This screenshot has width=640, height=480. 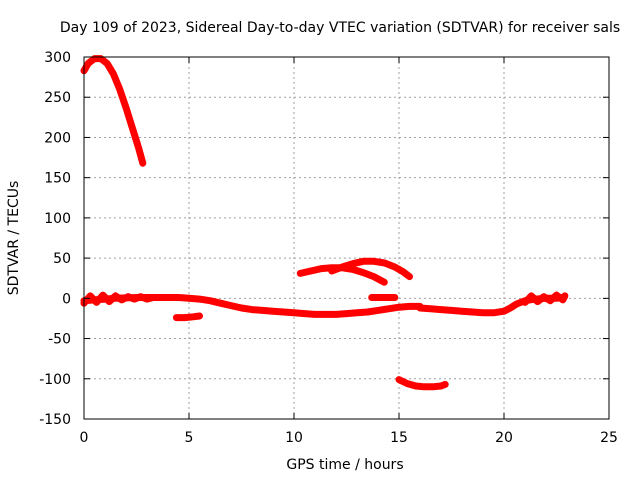 I want to click on y-tick-label: -150, so click(x=55, y=420).